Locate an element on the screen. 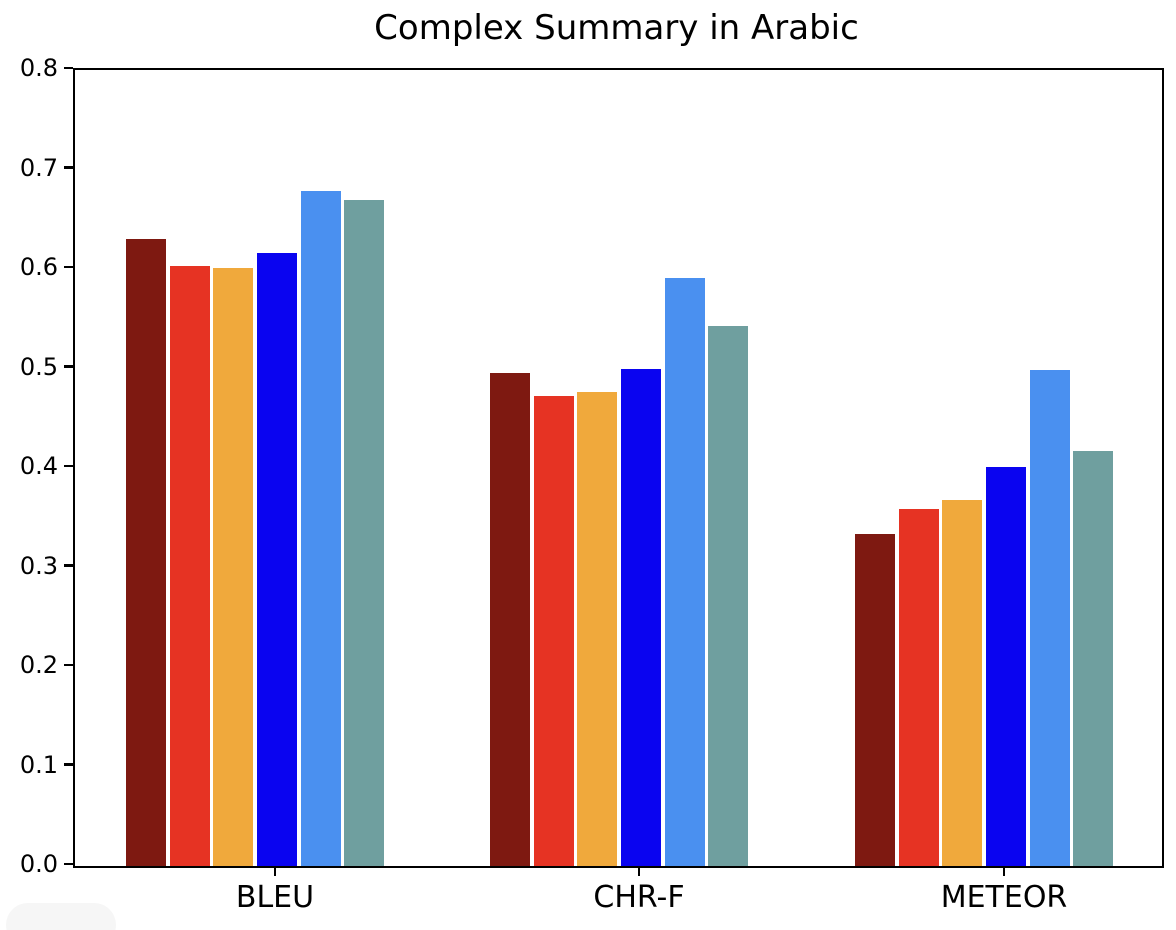 The height and width of the screenshot is (930, 1176). bar-meteor-orange is located at coordinates (962, 682).